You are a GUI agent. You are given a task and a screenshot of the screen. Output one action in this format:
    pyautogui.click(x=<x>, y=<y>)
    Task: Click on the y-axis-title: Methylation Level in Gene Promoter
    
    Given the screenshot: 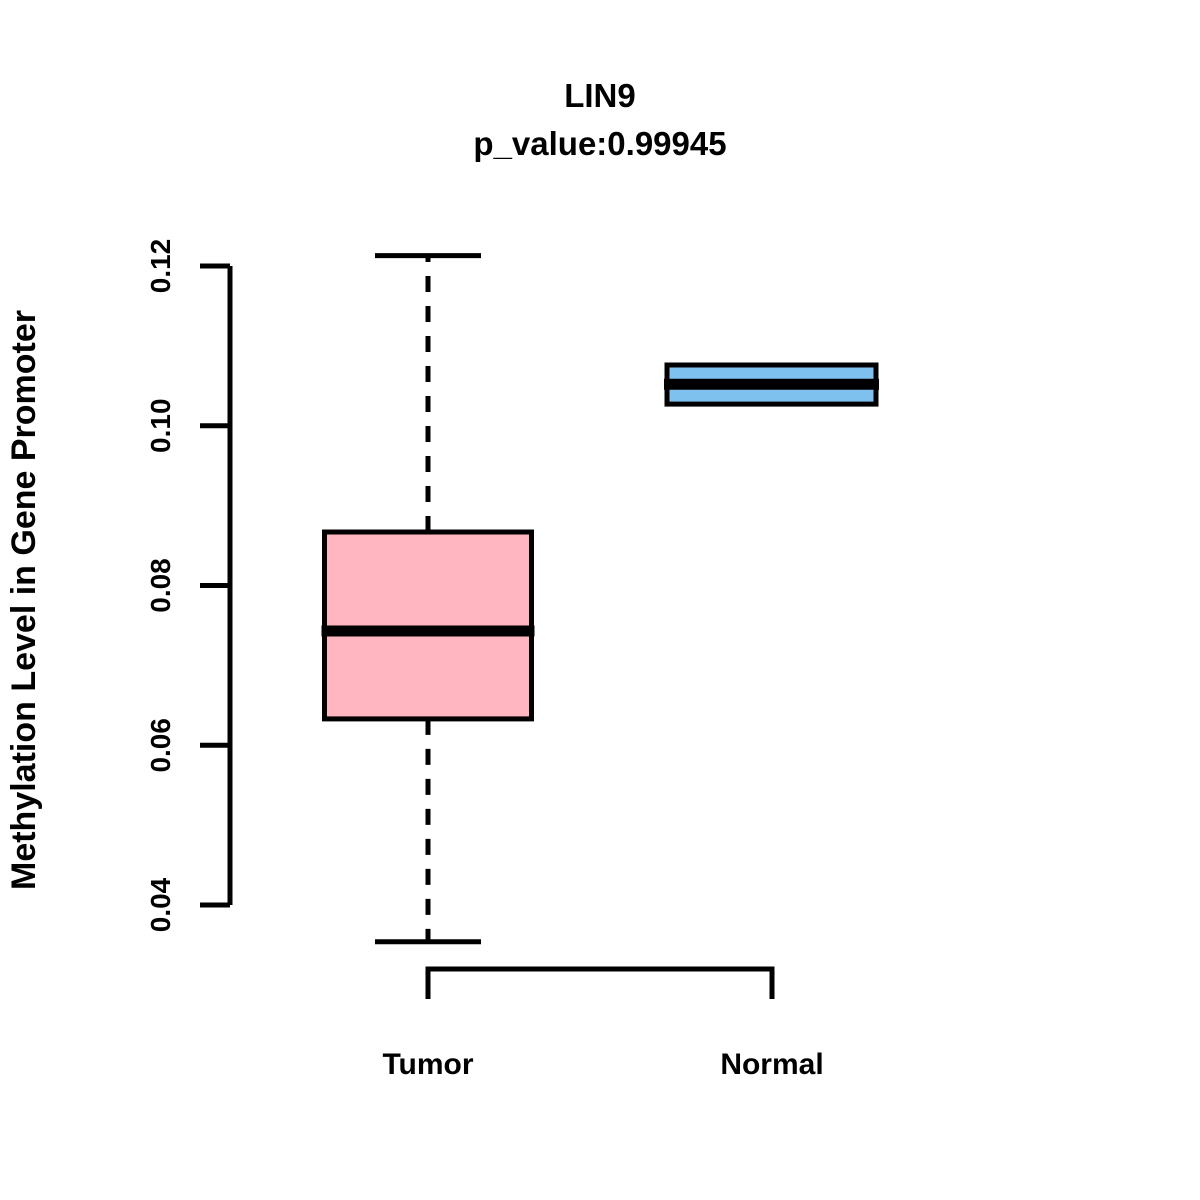 What is the action you would take?
    pyautogui.click(x=24, y=600)
    